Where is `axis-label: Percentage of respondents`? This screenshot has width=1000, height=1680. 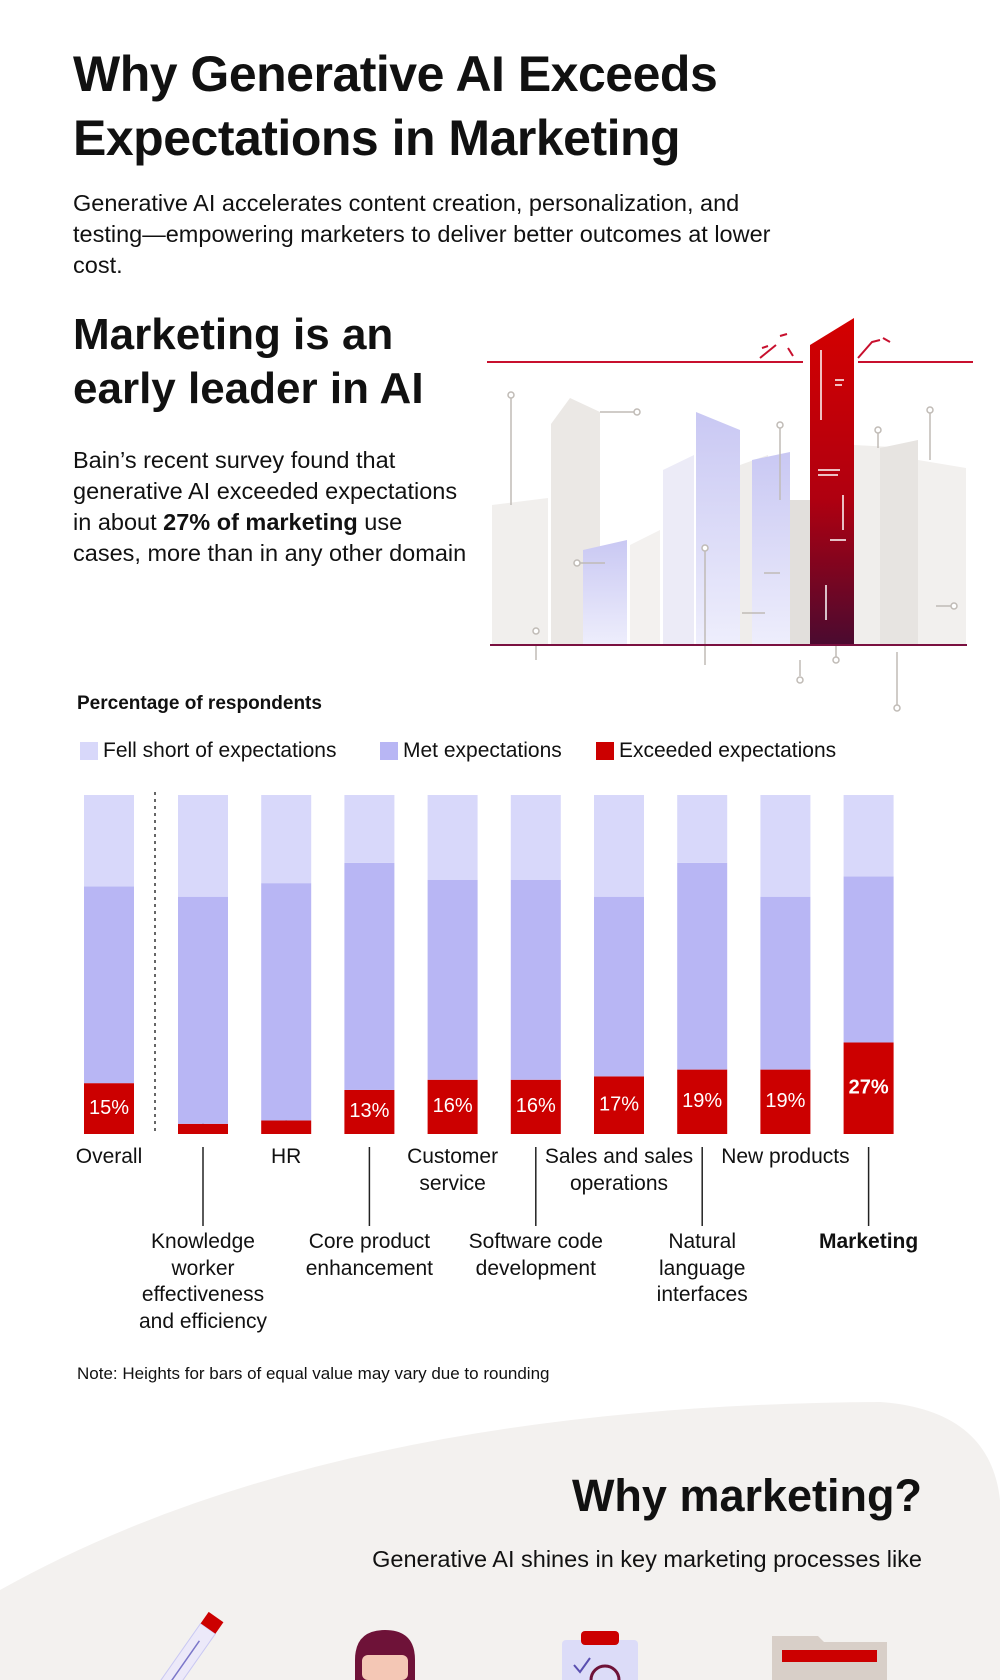
axis-label: Percentage of respondents is located at coordinates (199, 703).